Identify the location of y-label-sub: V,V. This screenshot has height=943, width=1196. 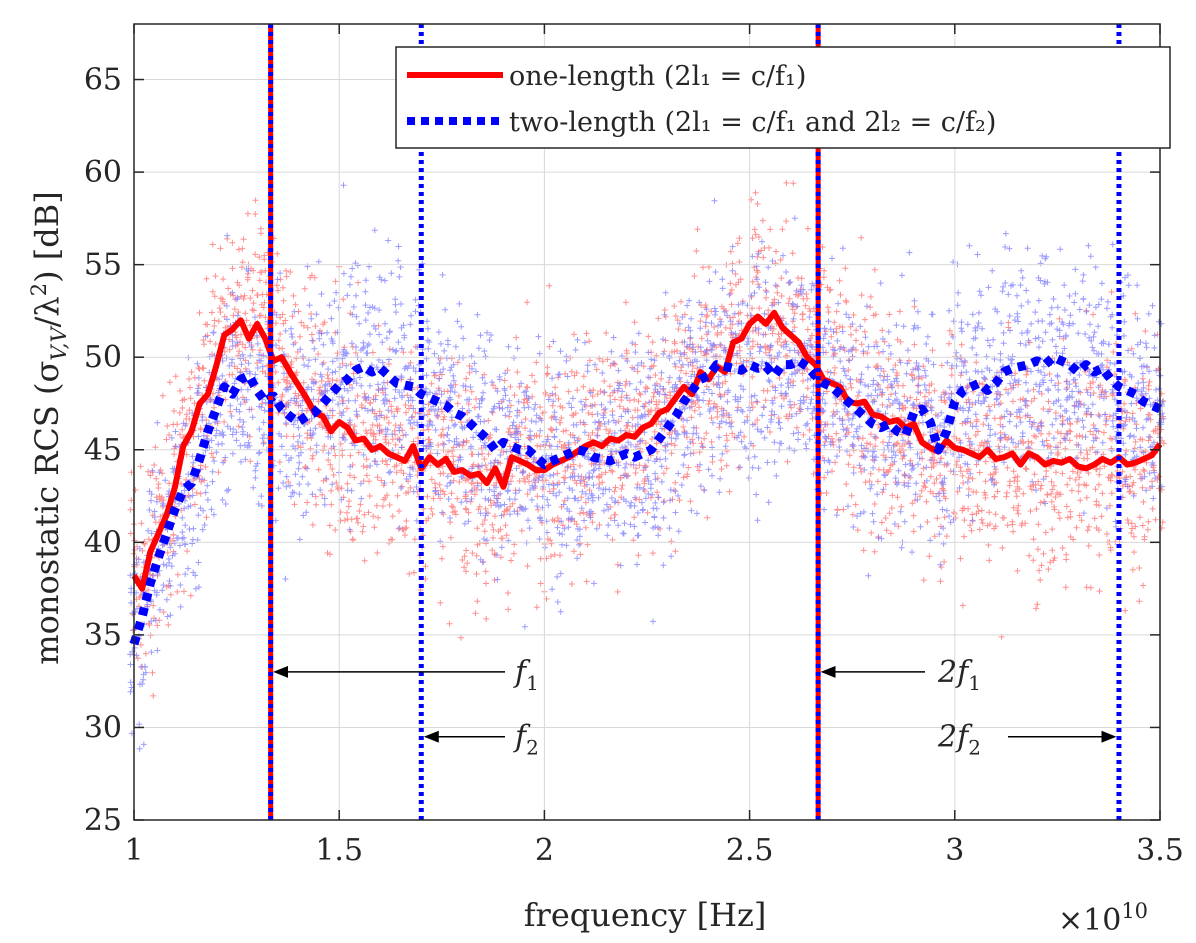
(59, 343).